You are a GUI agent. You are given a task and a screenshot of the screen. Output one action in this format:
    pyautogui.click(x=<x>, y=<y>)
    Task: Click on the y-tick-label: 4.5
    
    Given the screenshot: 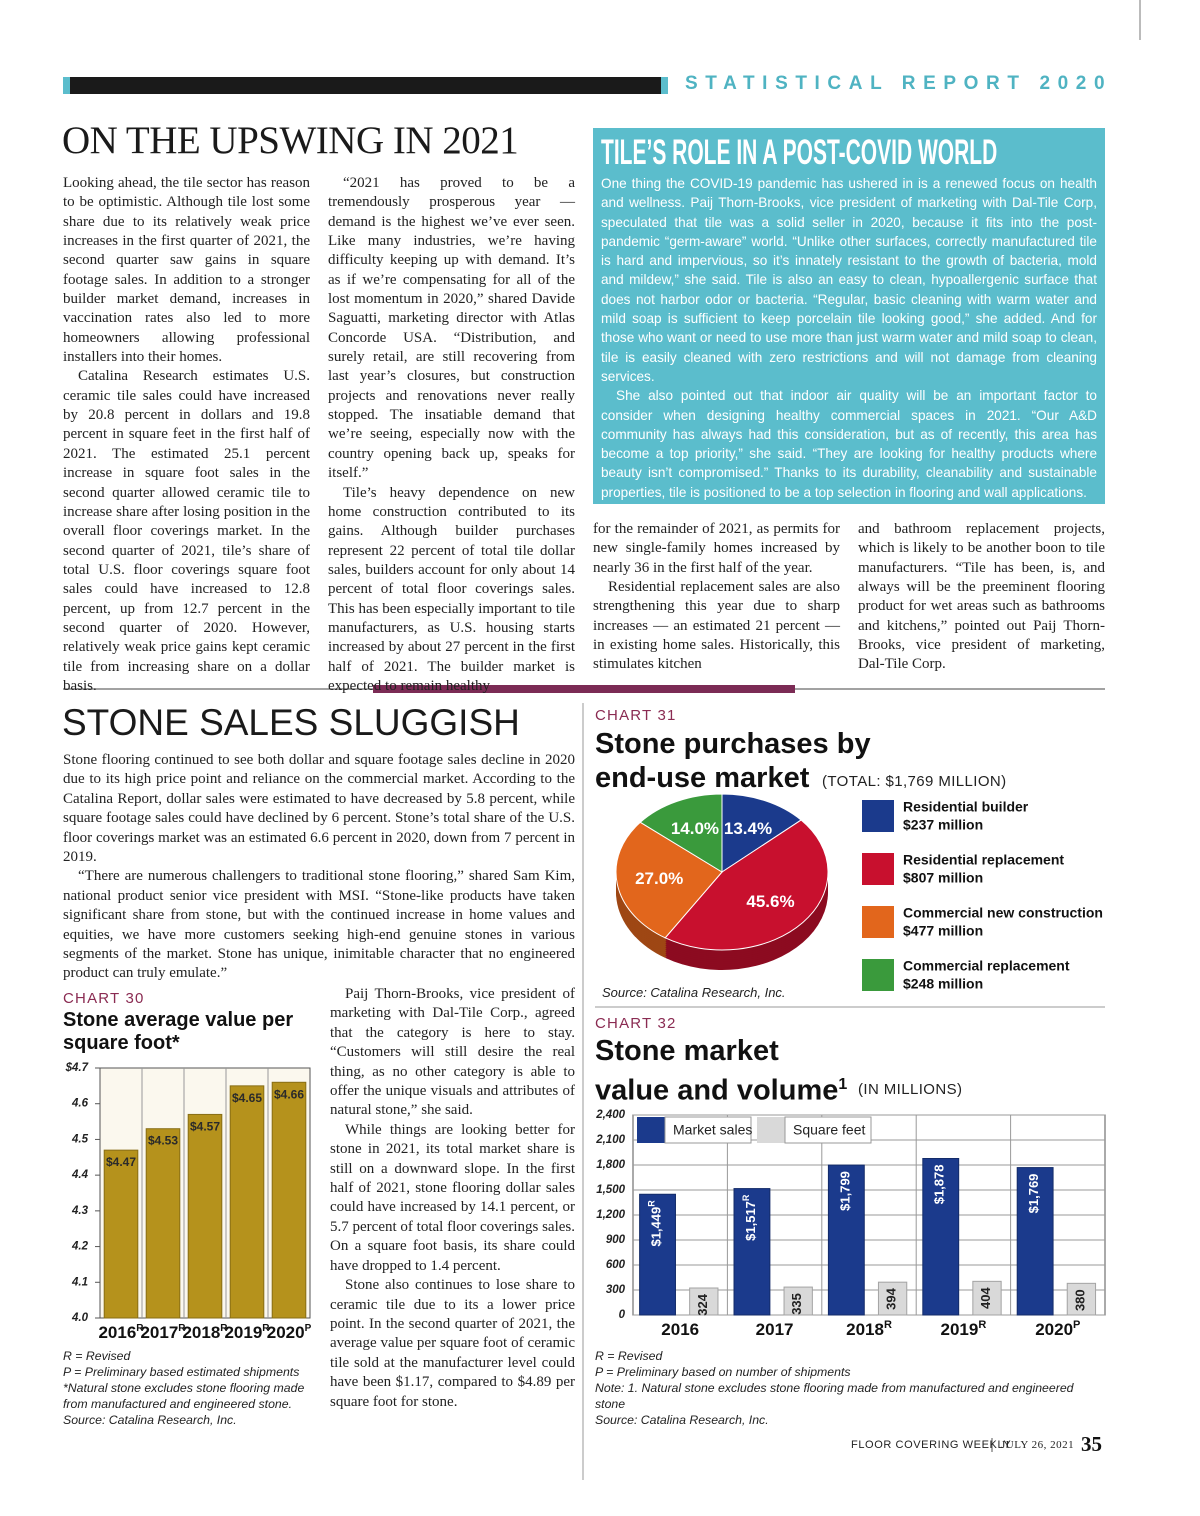 What is the action you would take?
    pyautogui.click(x=80, y=1139)
    